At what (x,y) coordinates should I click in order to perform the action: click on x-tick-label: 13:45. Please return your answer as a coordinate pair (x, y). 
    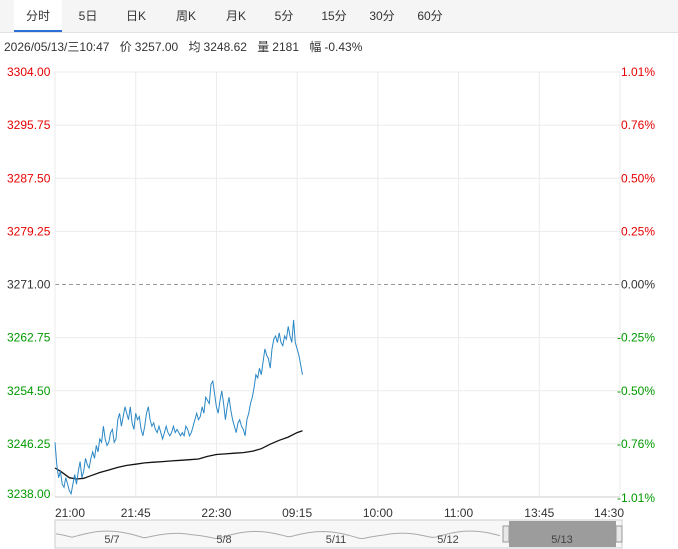
    Looking at the image, I should click on (539, 513).